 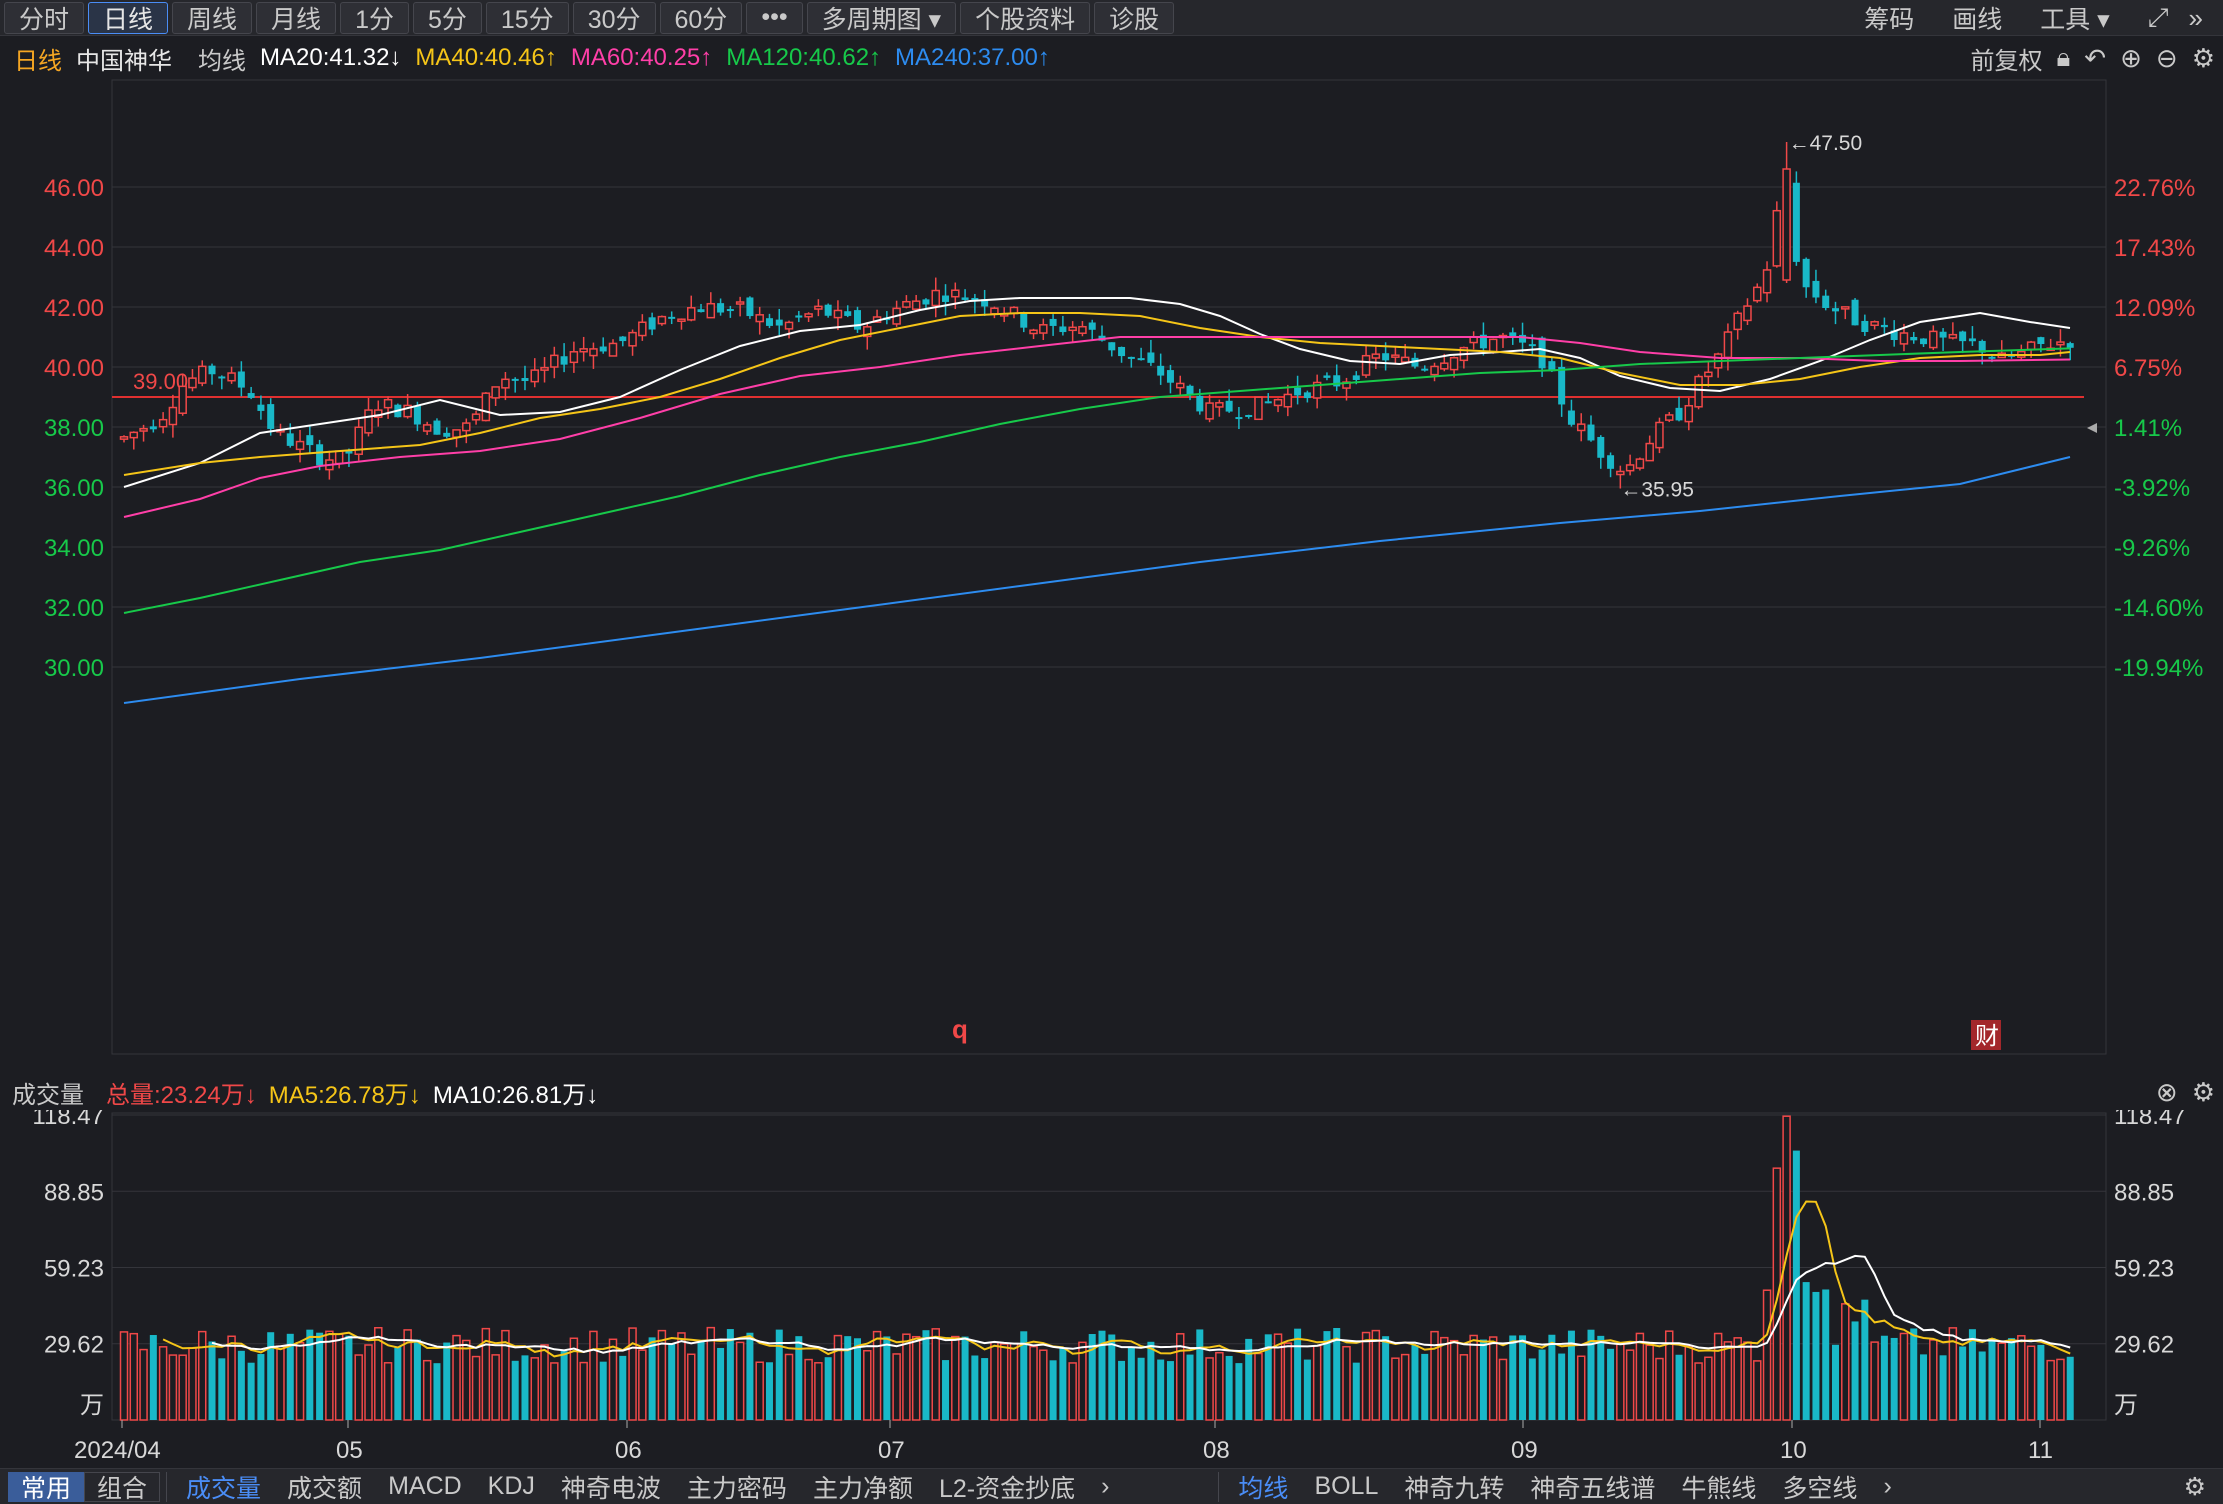 I want to click on adjust-mode-button: 前复权, so click(x=2006, y=61).